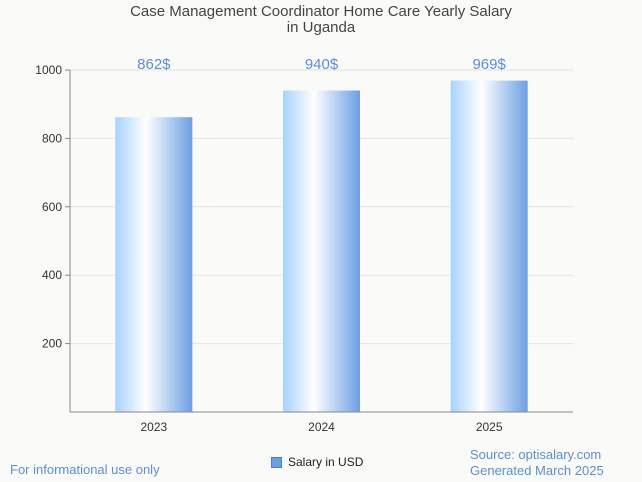 This screenshot has width=642, height=482. I want to click on generated-date: Generated March 2025, so click(537, 470).